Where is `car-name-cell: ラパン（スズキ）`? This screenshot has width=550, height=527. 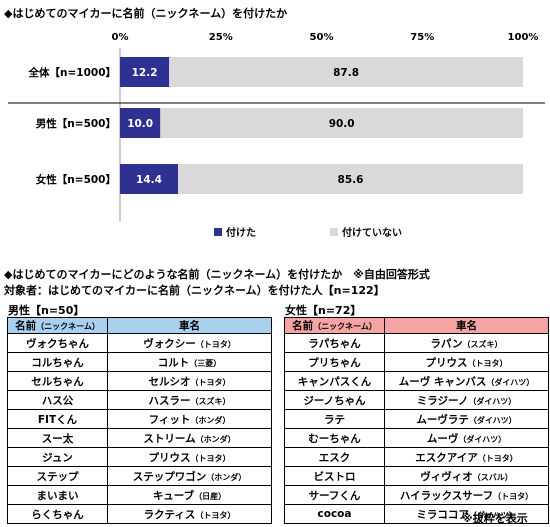 car-name-cell: ラパン（スズキ） is located at coordinates (466, 343).